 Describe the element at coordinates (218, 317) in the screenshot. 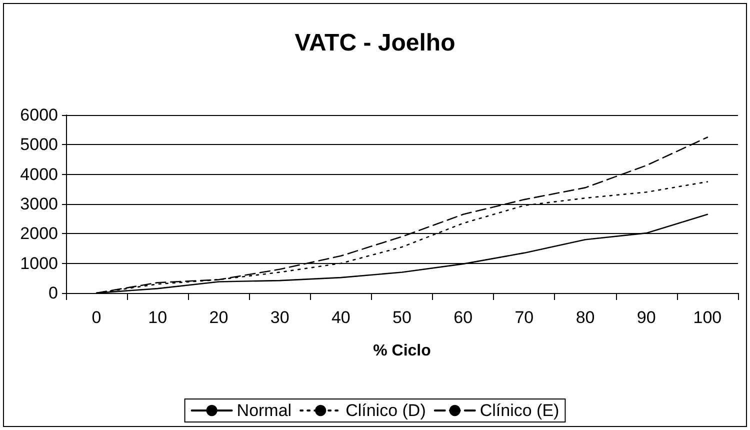

I see `x-tick-label: 20` at that location.